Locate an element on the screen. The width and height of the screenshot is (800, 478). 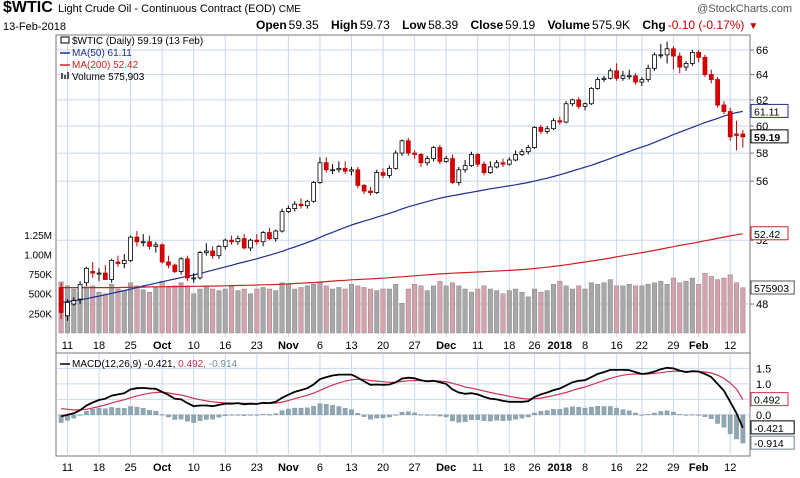
x-tick-label: 20 is located at coordinates (383, 468).